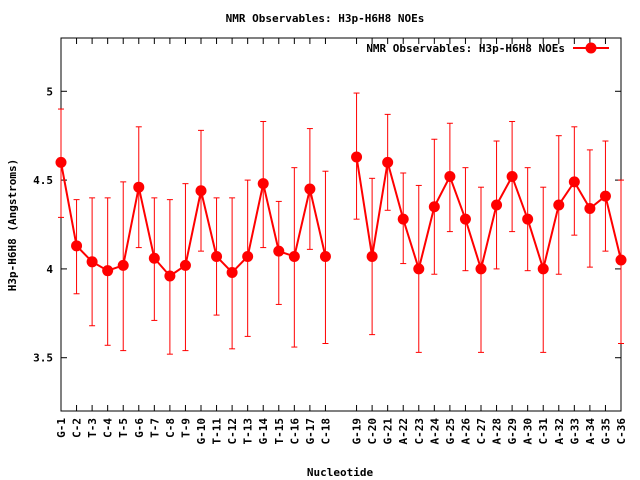 The width and height of the screenshot is (640, 480). Describe the element at coordinates (434, 431) in the screenshot. I see `x-tick-label: A-24` at that location.